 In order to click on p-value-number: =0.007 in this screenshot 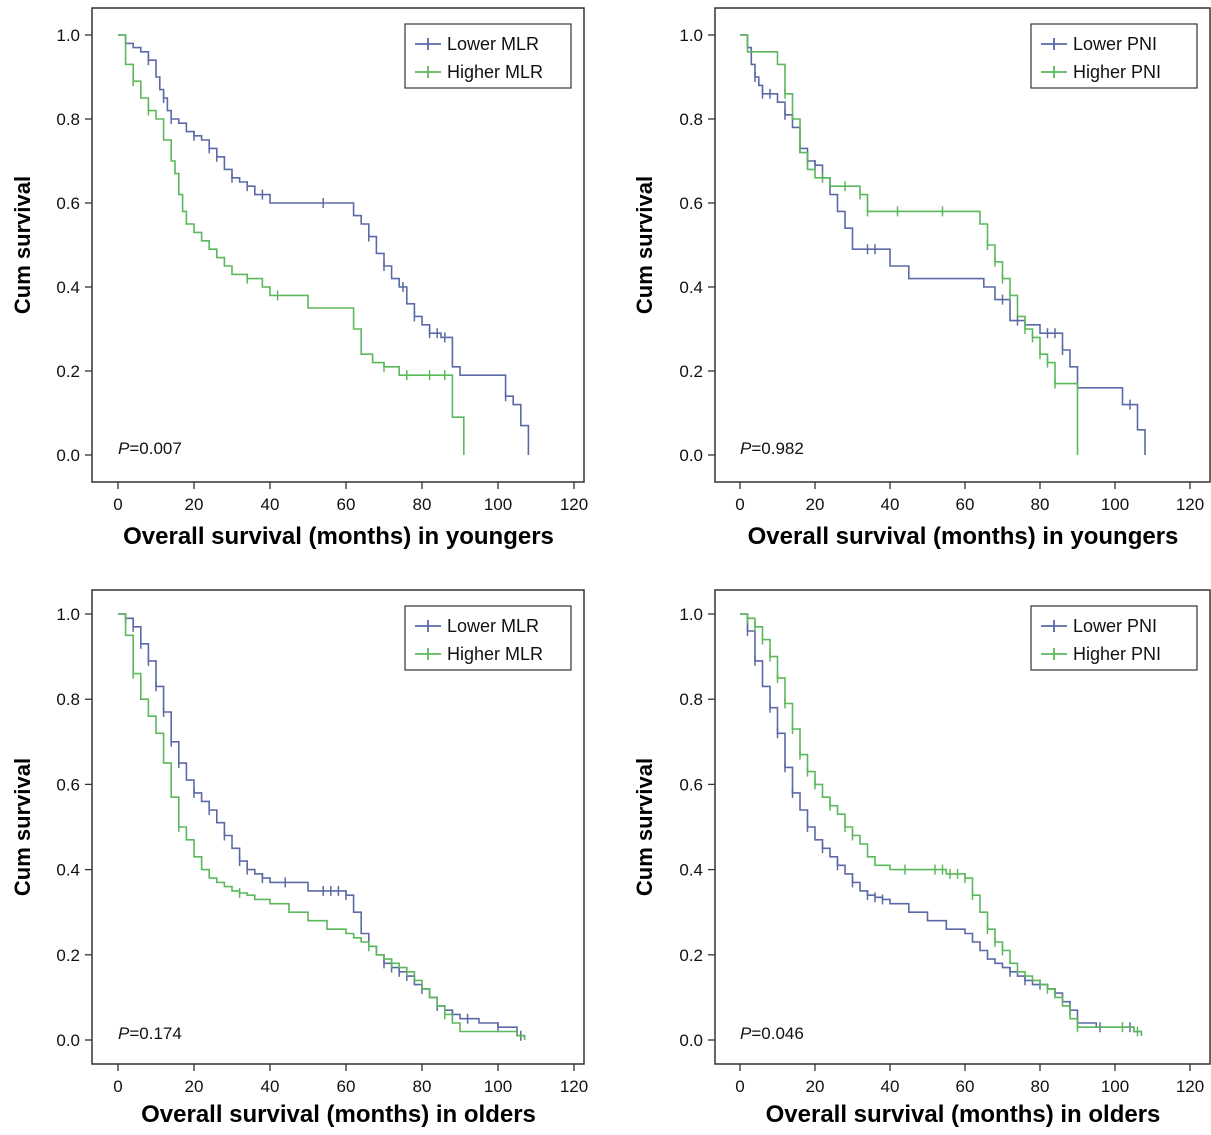, I will do `click(155, 448)`.